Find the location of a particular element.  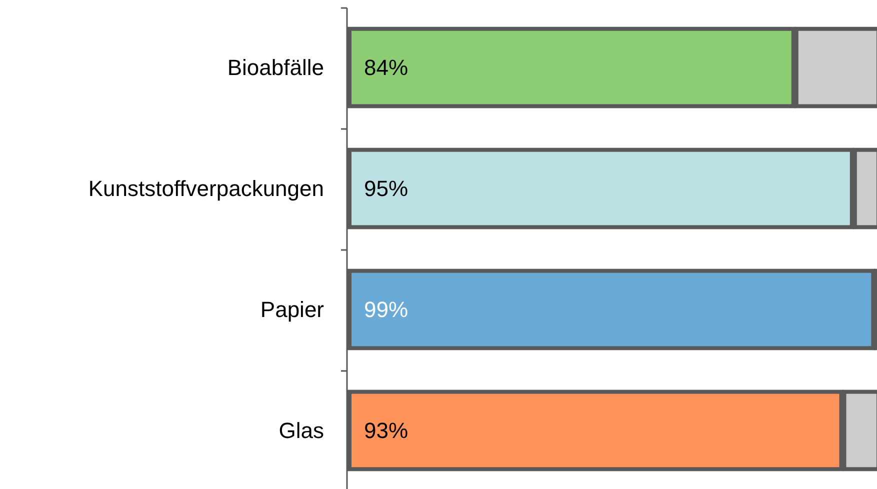

y-tick-label: Glas is located at coordinates (301, 431).